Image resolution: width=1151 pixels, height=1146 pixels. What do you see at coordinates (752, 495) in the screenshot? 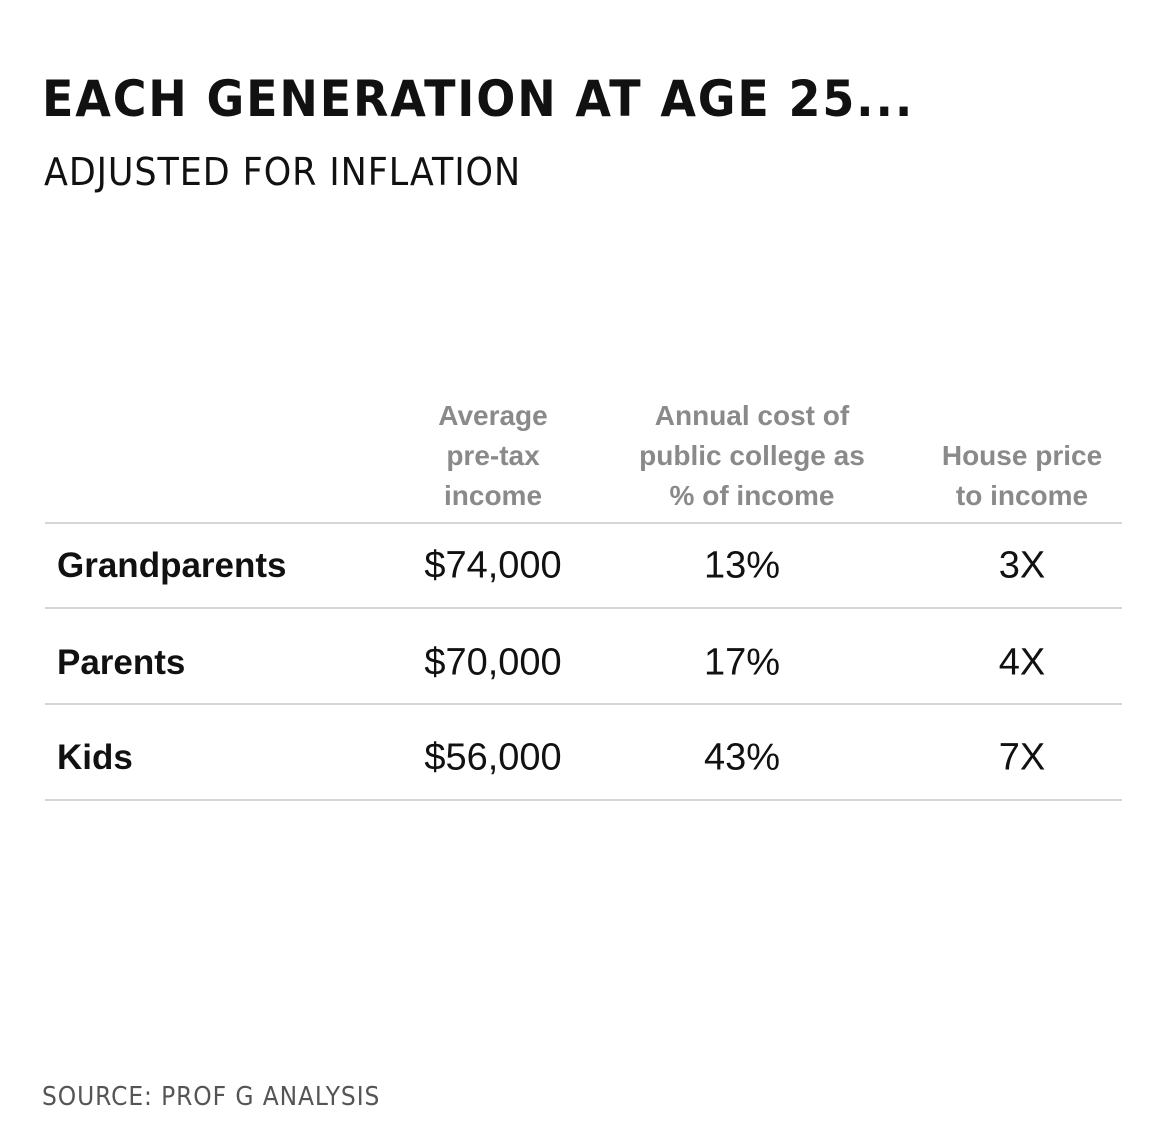
I see `column-header: % of income` at bounding box center [752, 495].